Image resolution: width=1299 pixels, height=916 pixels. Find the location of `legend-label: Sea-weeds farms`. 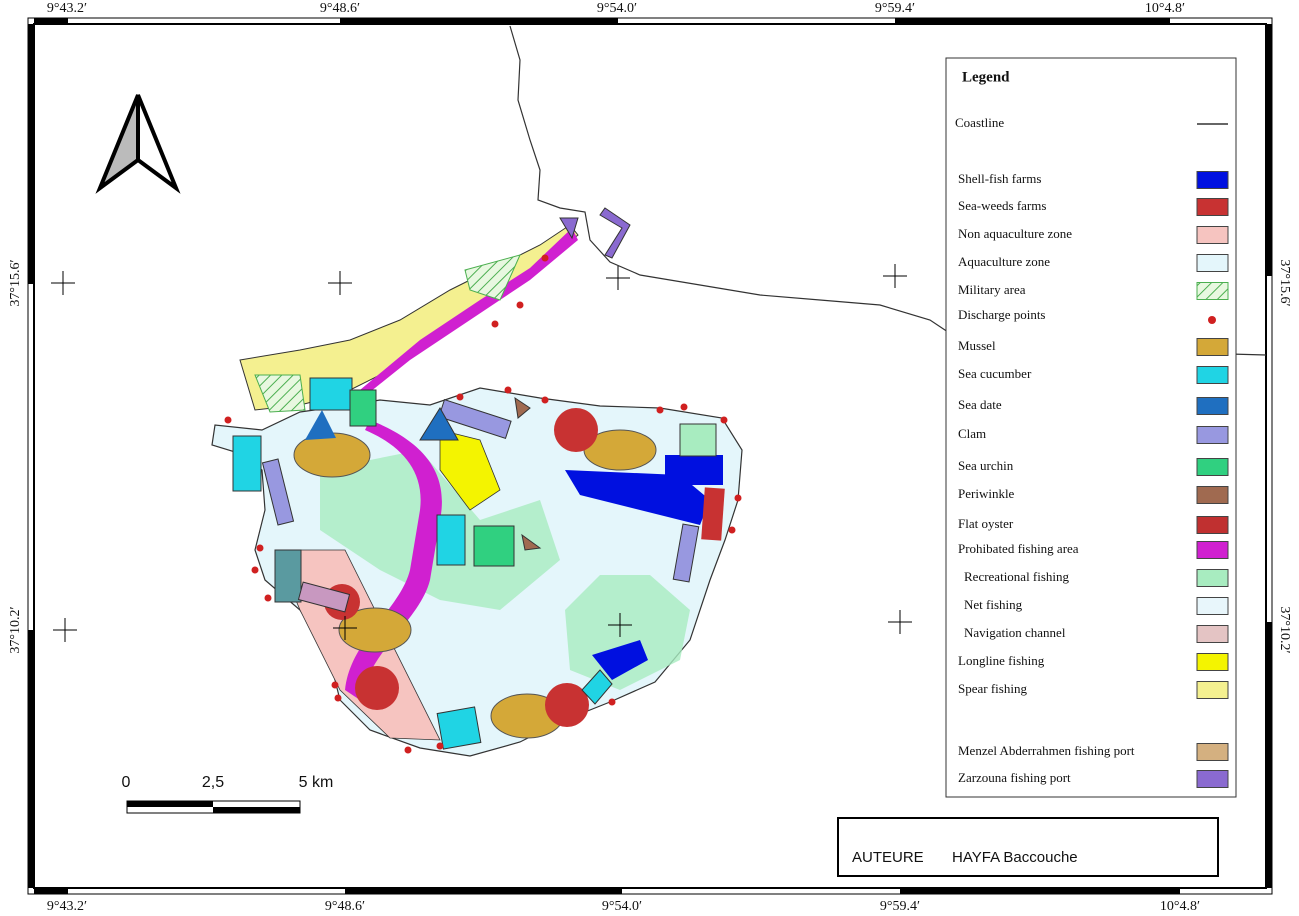

legend-label: Sea-weeds farms is located at coordinates (1002, 205).